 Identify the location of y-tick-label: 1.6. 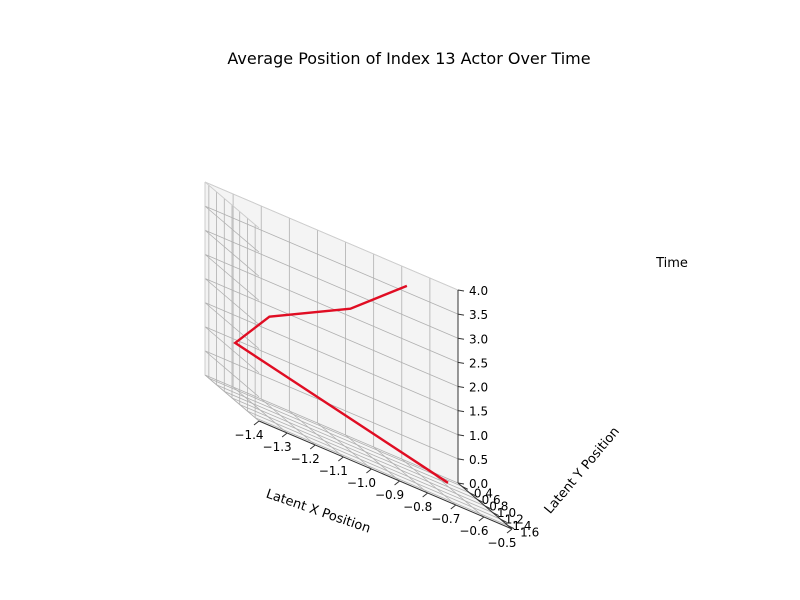
(529, 533).